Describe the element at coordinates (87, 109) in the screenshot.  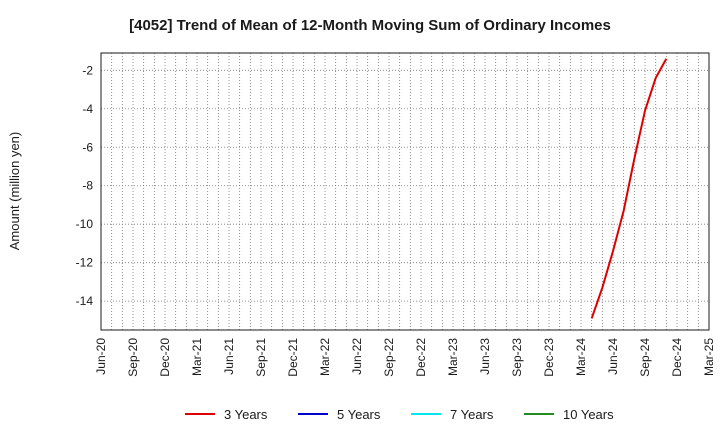
I see `y-tick-label: -4` at that location.